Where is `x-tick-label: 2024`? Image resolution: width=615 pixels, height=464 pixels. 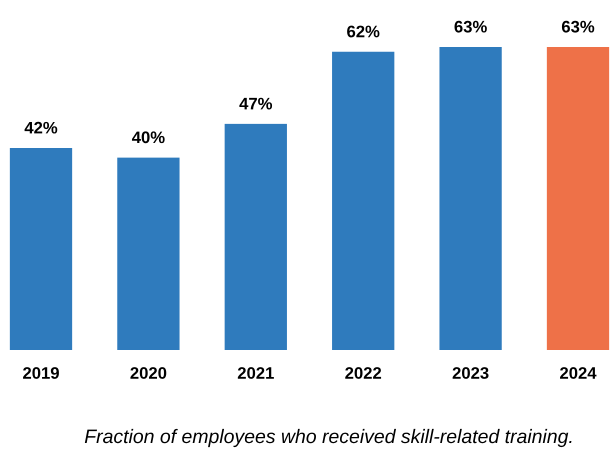
x-tick-label: 2024 is located at coordinates (578, 373).